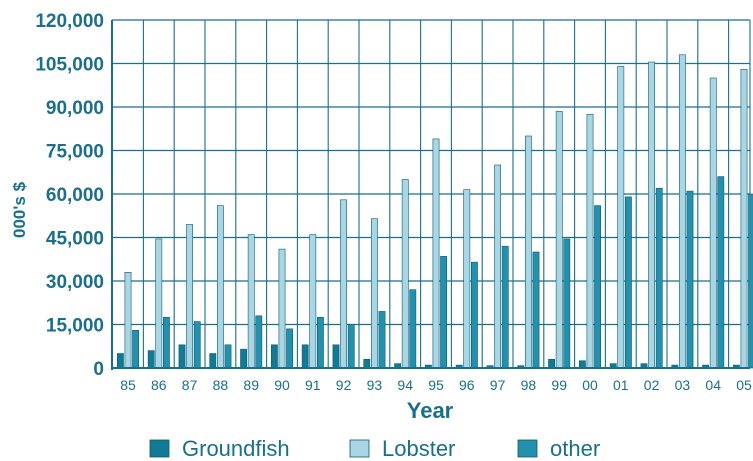 Image resolution: width=753 pixels, height=461 pixels. I want to click on x-tick-label: 88, so click(221, 385).